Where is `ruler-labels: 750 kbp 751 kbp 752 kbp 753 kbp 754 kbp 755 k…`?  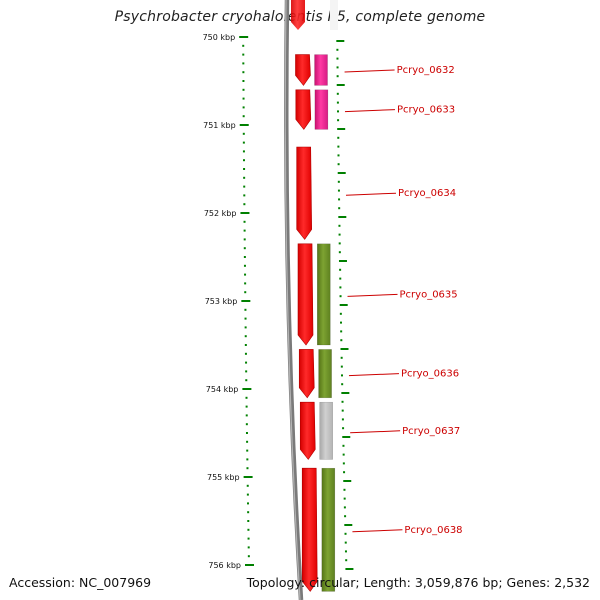
ruler-labels: 750 kbp 751 kbp 752 kbp 753 kbp 754 kbp 755 k… is located at coordinates (222, 301).